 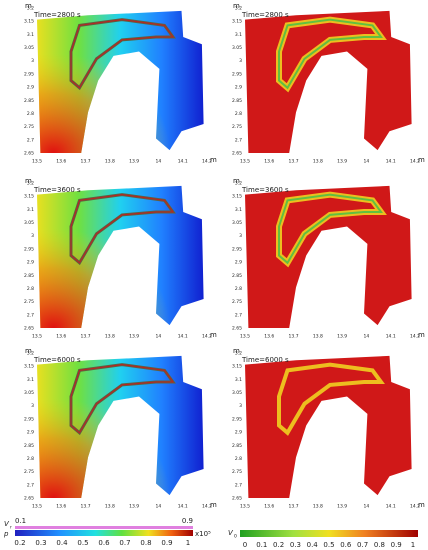 What do you see at coordinates (57, 190) in the screenshot?
I see `time-label: Time=3600 s` at bounding box center [57, 190].